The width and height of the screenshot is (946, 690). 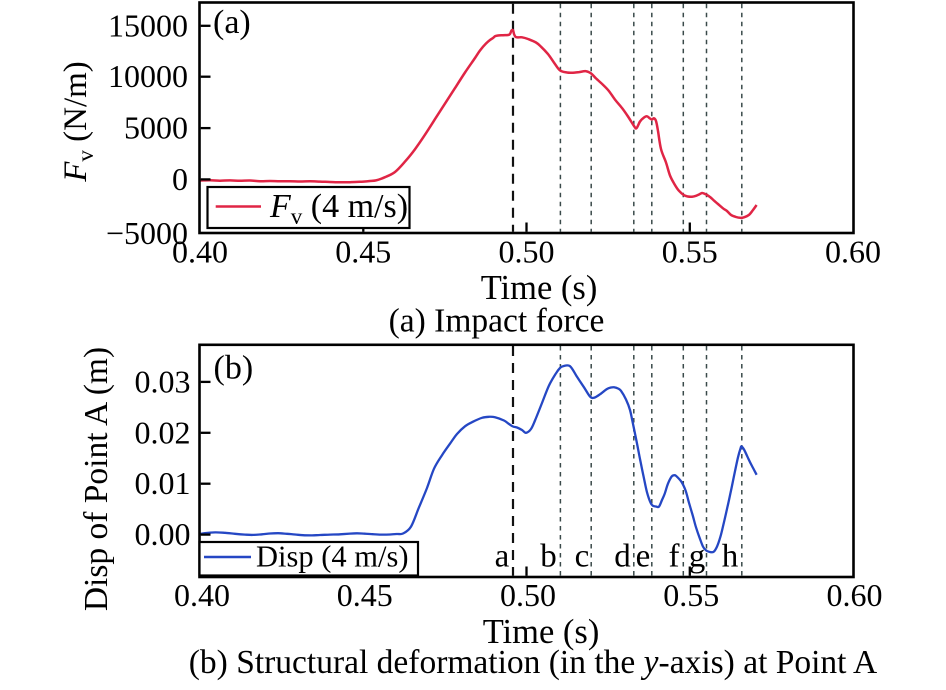 I want to click on svg-text: d, so click(x=622, y=557).